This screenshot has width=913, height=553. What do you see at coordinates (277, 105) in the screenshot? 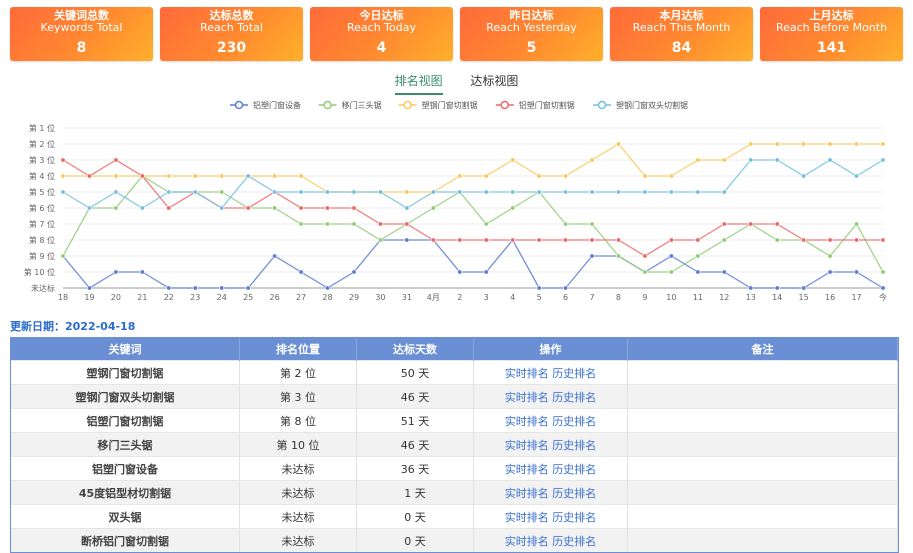
I see `legend-label: 铝塑门窗设备` at bounding box center [277, 105].